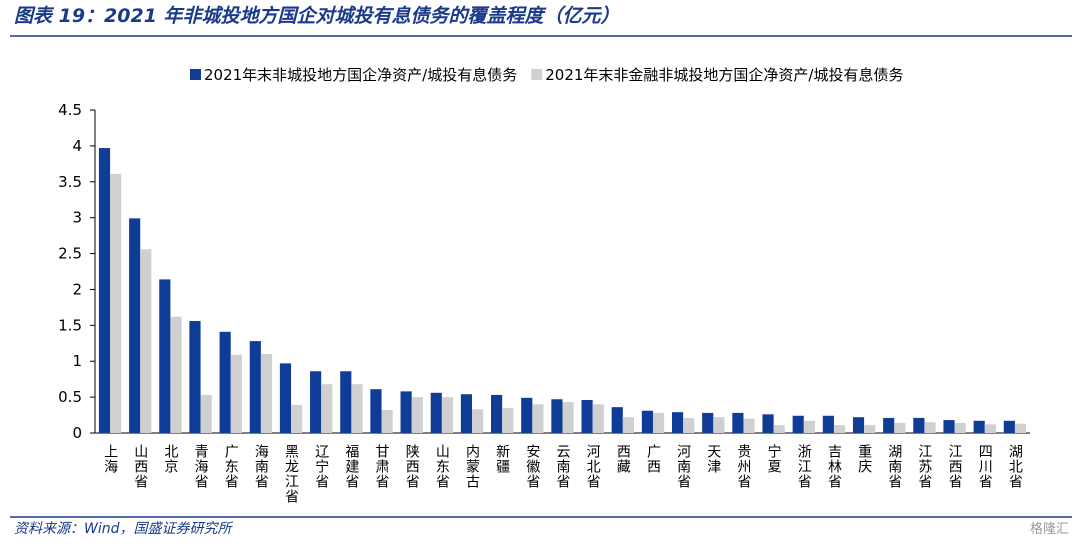  Describe the element at coordinates (360, 75) in the screenshot. I see `legend-label: 2021年末非城投地方国企净资产/城投有息债务` at that location.